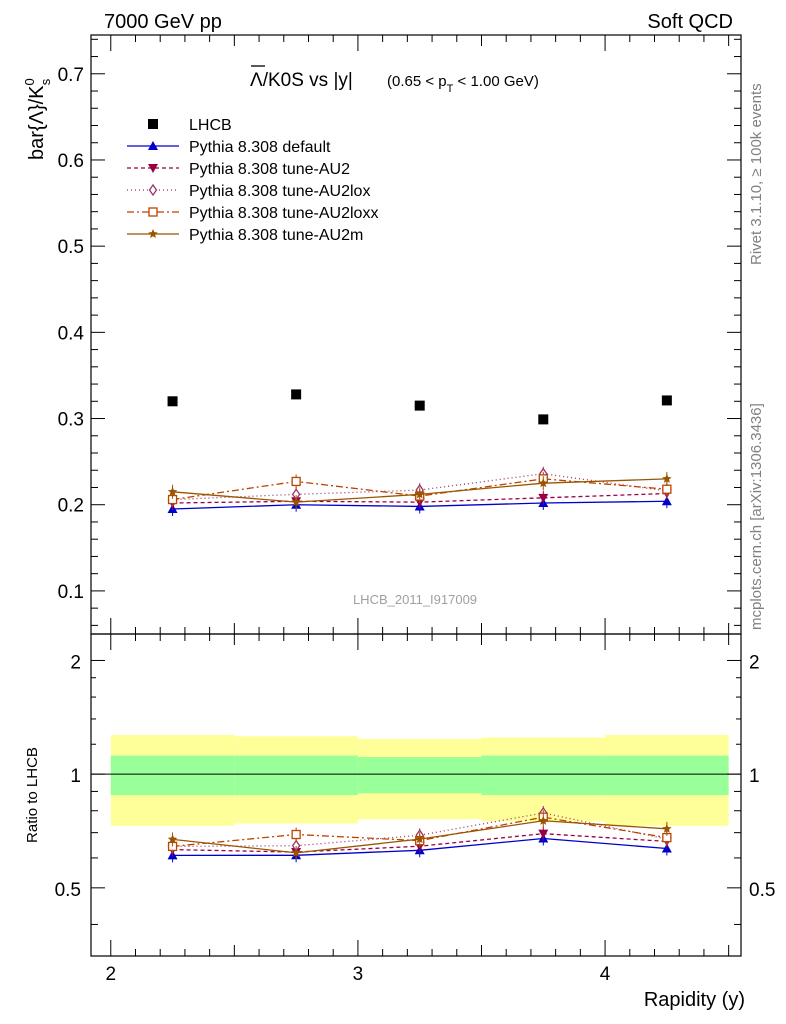  I want to click on ratio-series, so click(419, 834).